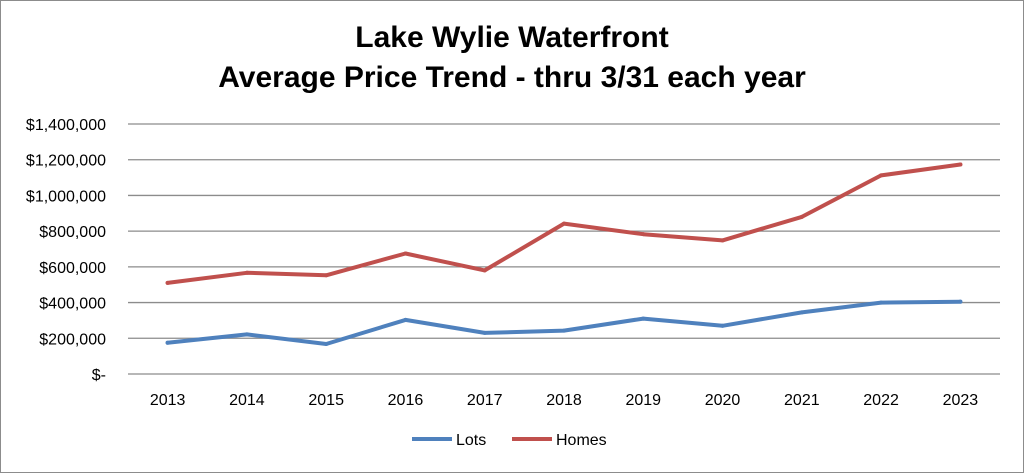 The height and width of the screenshot is (473, 1024). Describe the element at coordinates (72, 268) in the screenshot. I see `y-tick-label: $600,000` at that location.